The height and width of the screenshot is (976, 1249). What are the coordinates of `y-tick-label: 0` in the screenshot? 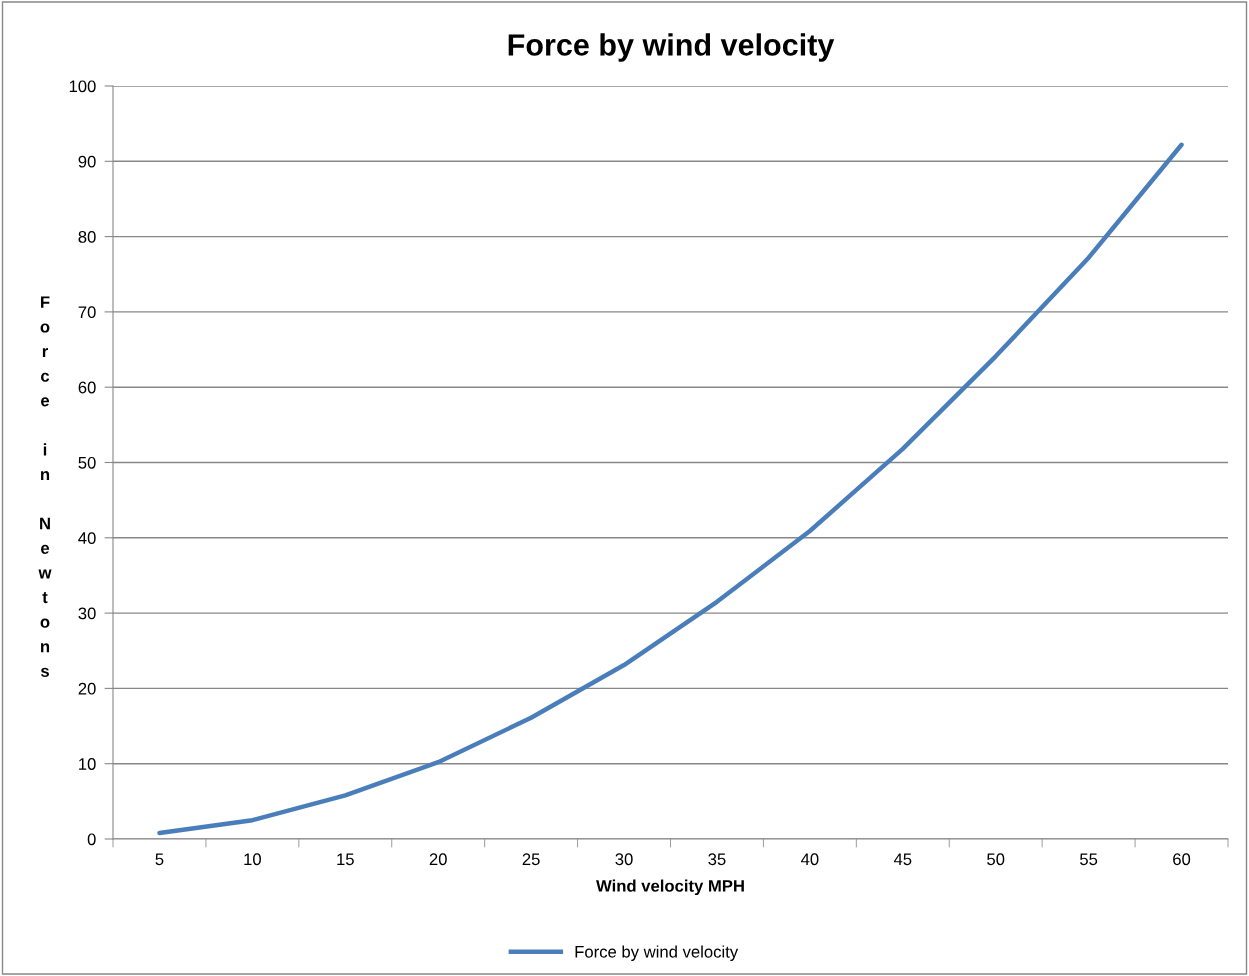 It's located at (91, 839).